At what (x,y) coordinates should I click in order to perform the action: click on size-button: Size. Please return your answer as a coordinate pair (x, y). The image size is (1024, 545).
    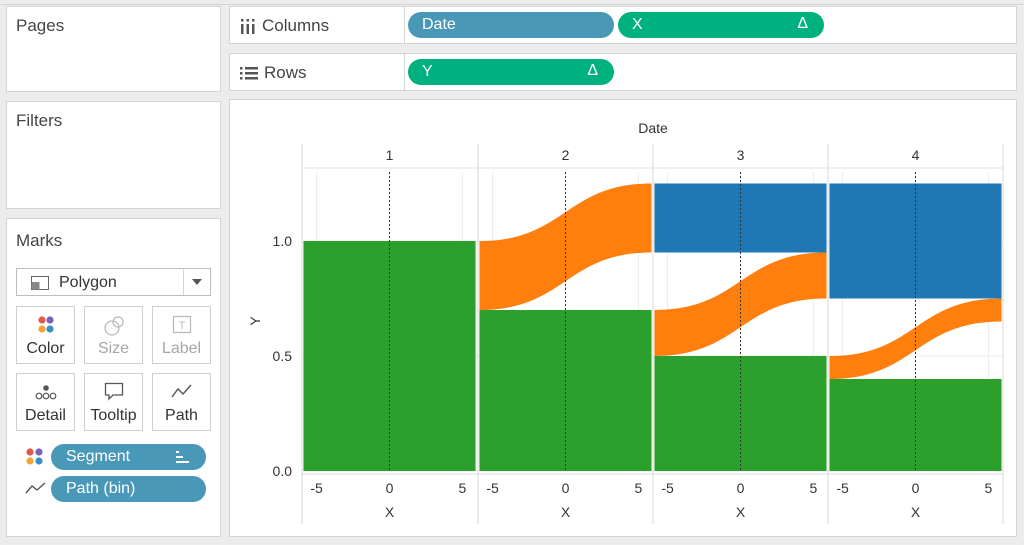
    Looking at the image, I should click on (113, 335).